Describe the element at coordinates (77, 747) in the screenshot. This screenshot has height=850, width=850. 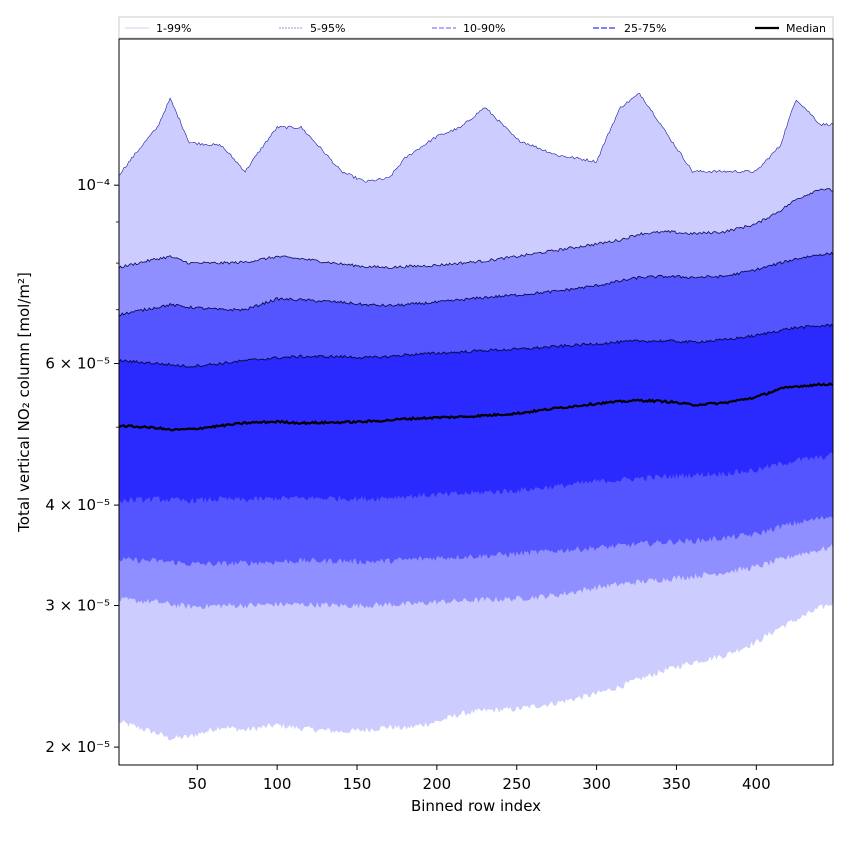
I see `y-tick-label: 2 × 10⁻⁵` at that location.